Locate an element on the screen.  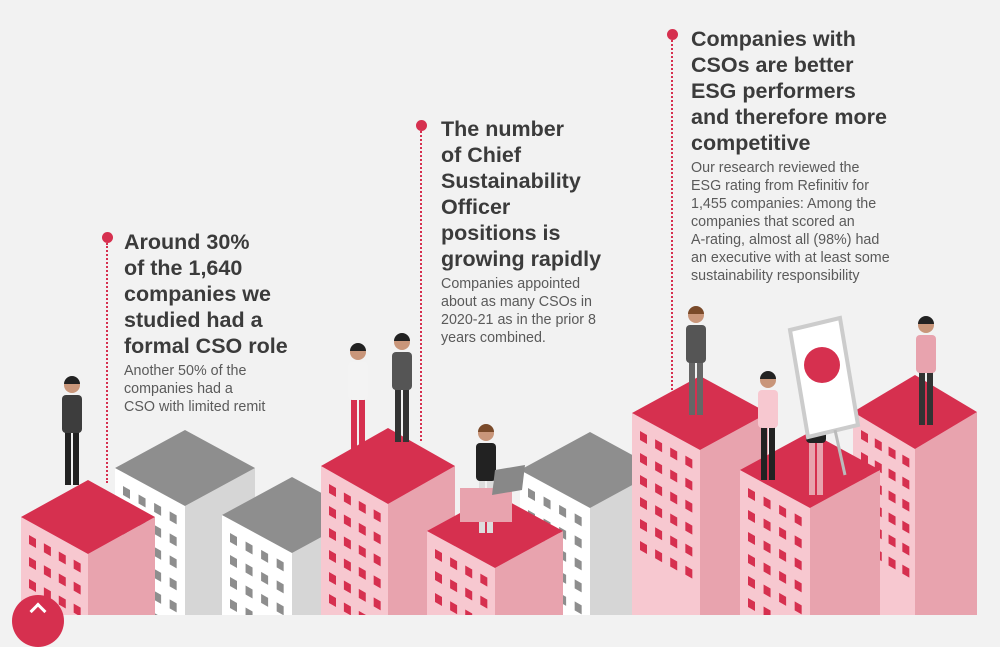
pie-chart-icon is located at coordinates (822, 365).